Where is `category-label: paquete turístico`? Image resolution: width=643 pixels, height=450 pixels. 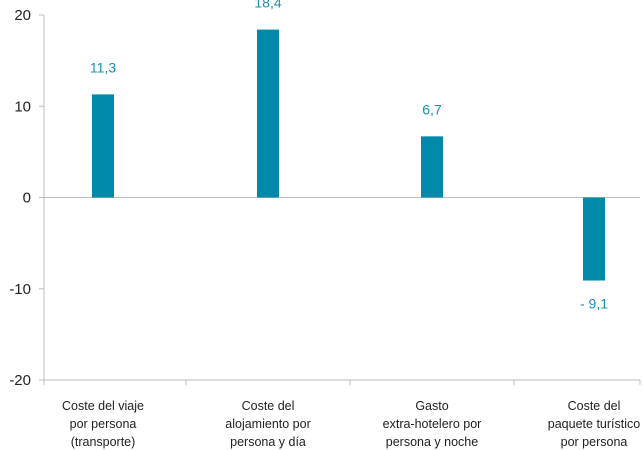 category-label: paquete turístico is located at coordinates (594, 424).